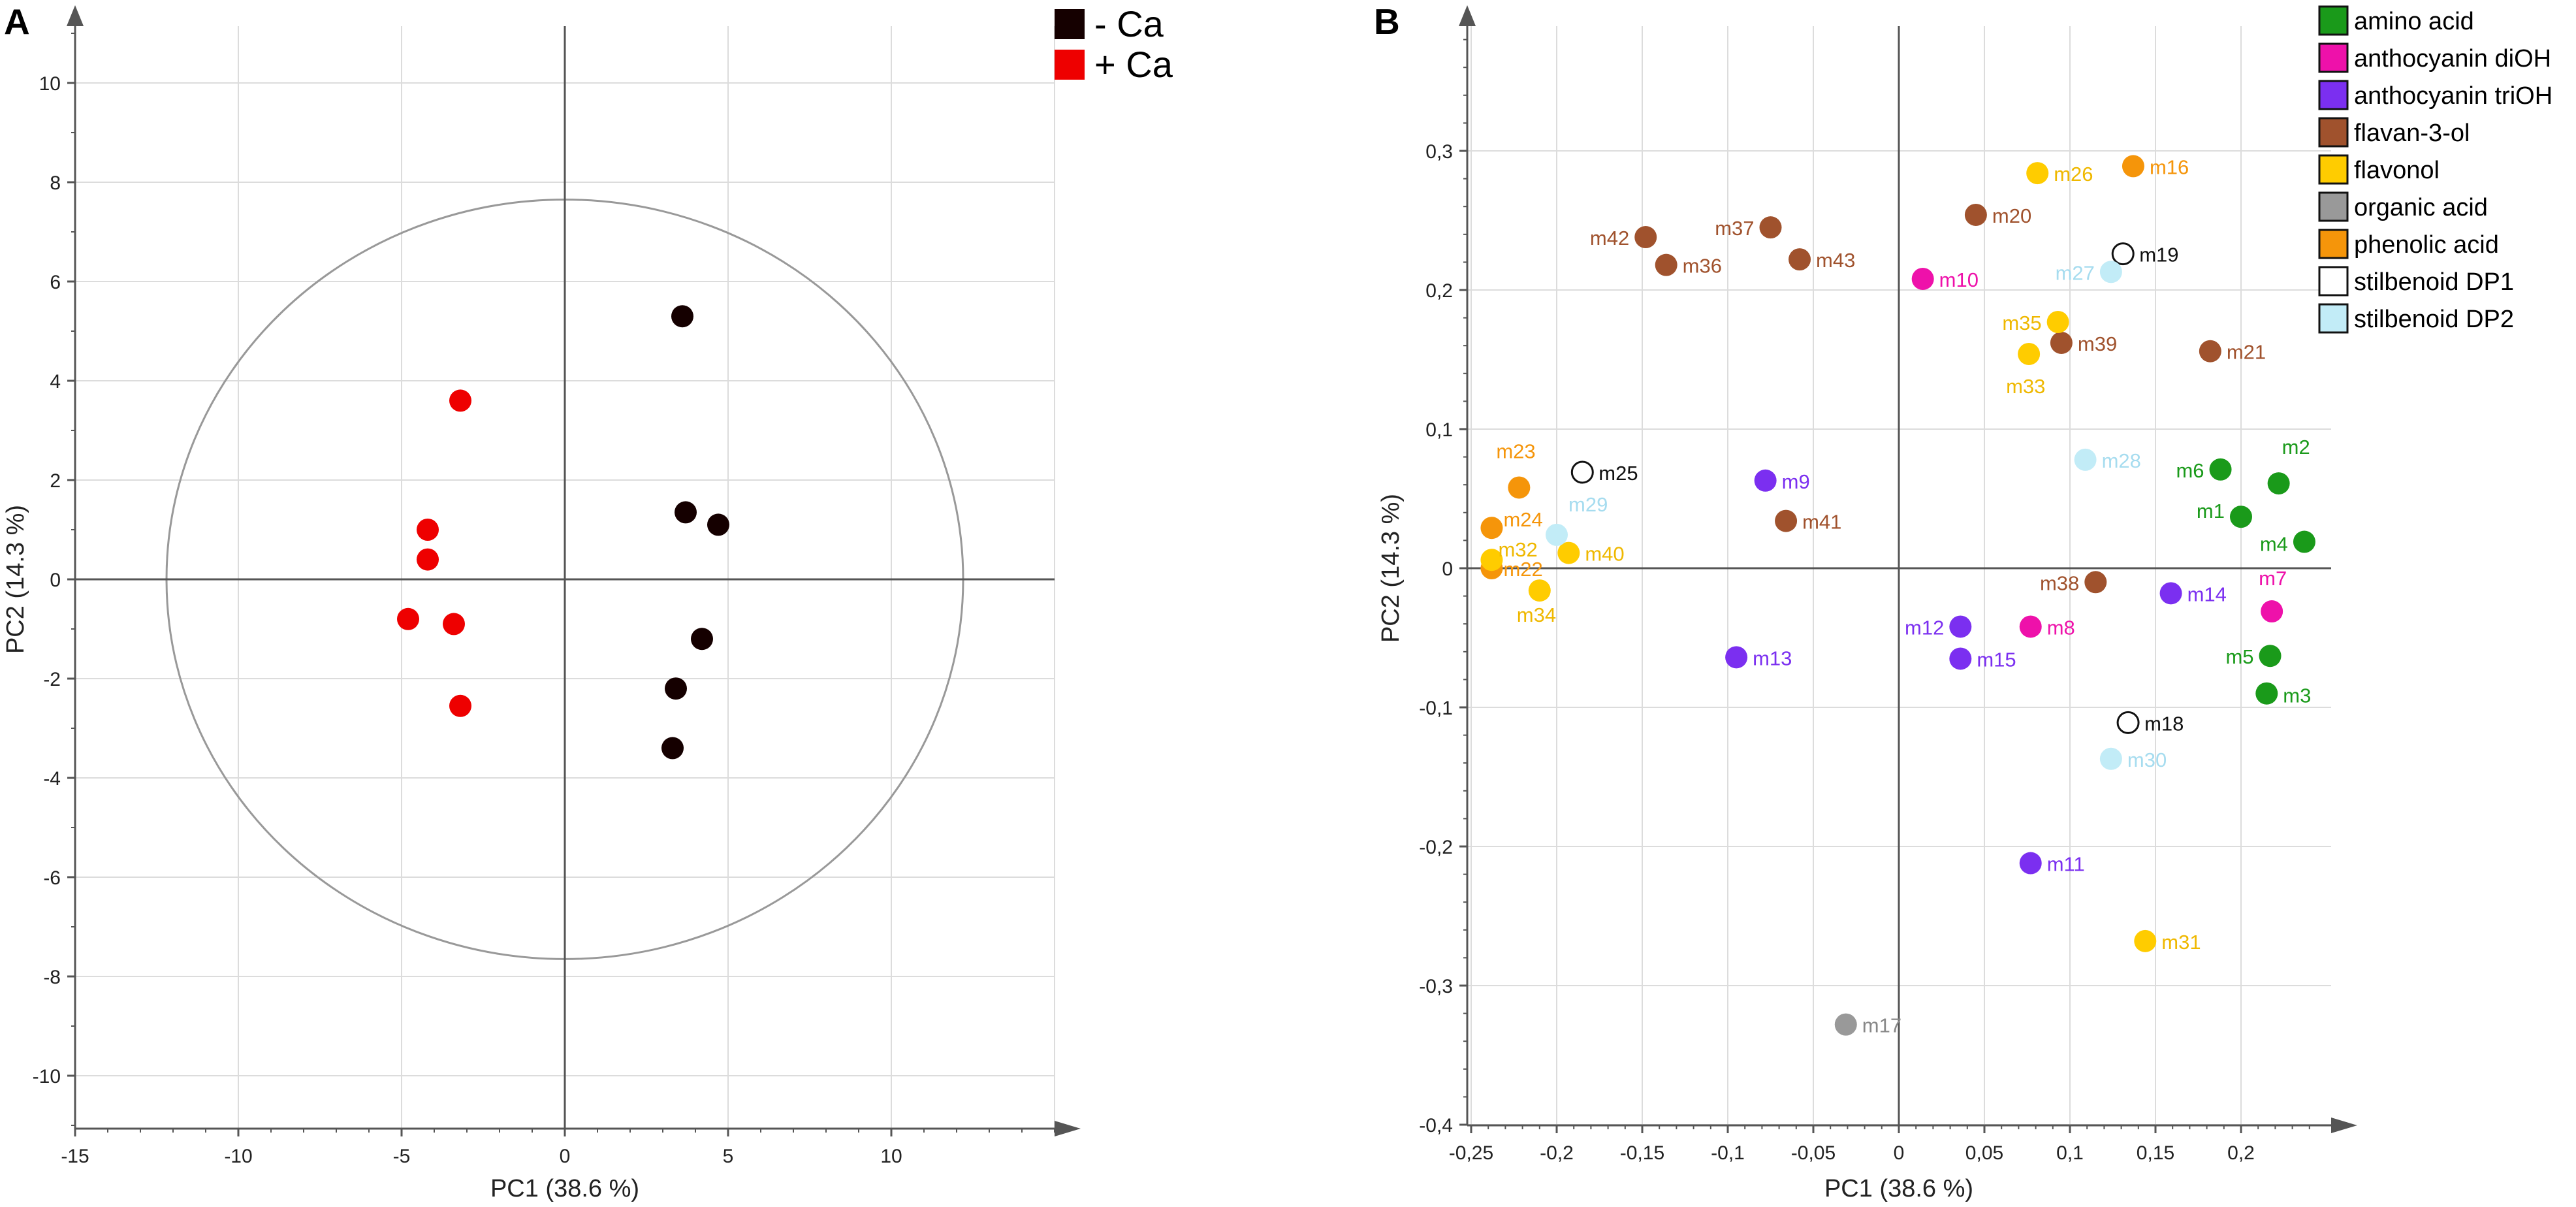 The width and height of the screenshot is (2576, 1207). I want to click on x-tick-label: 0,05, so click(1984, 1153).